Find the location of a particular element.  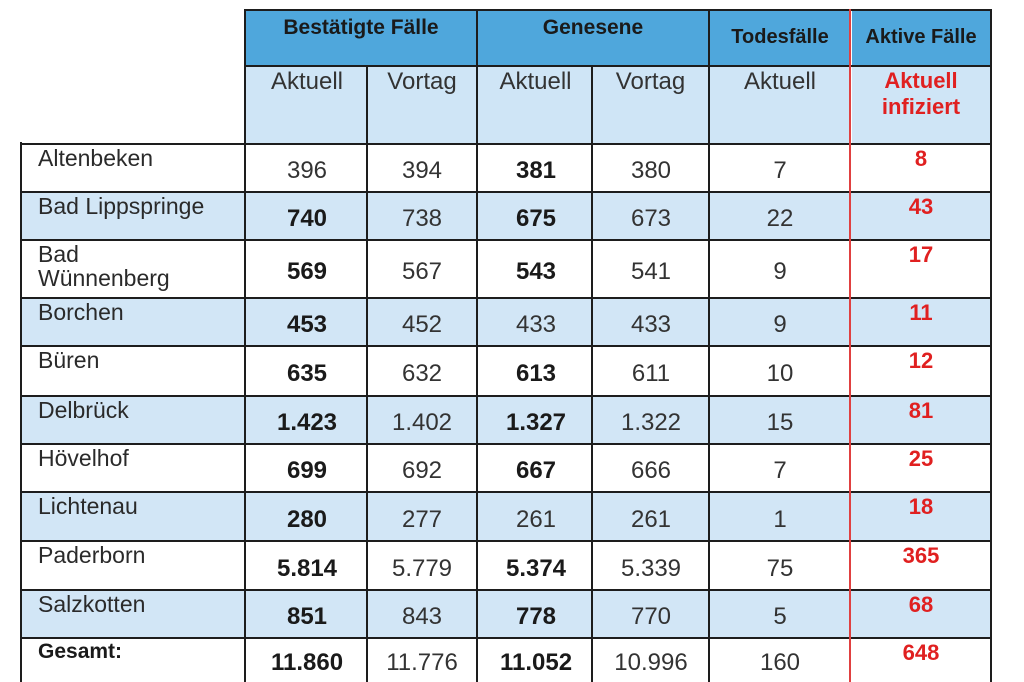

total-row is located at coordinates (506, 660).